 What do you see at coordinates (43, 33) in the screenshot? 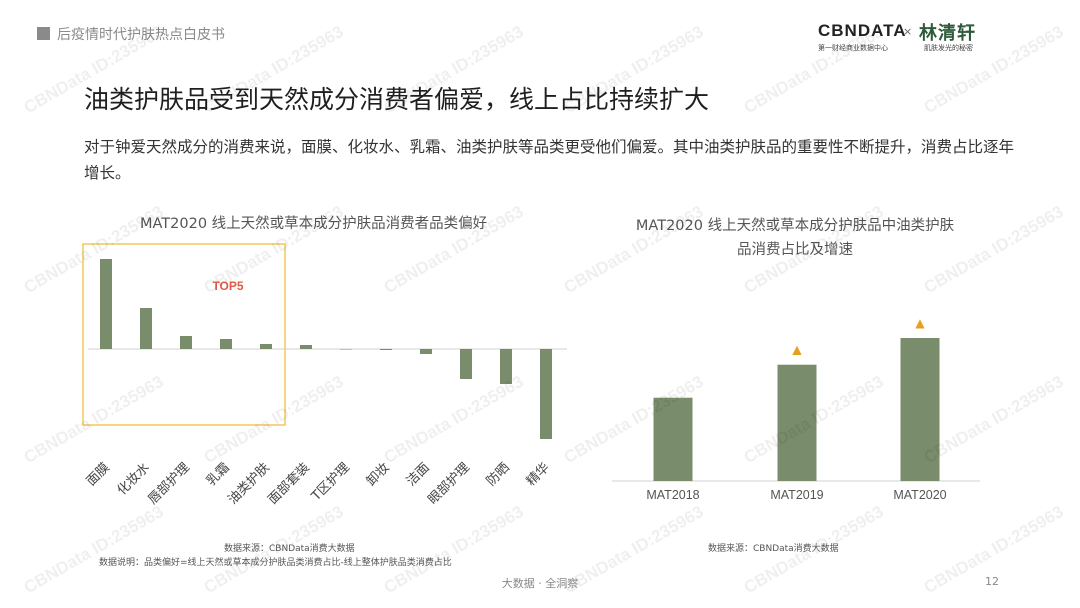
I see `header-square-icon` at bounding box center [43, 33].